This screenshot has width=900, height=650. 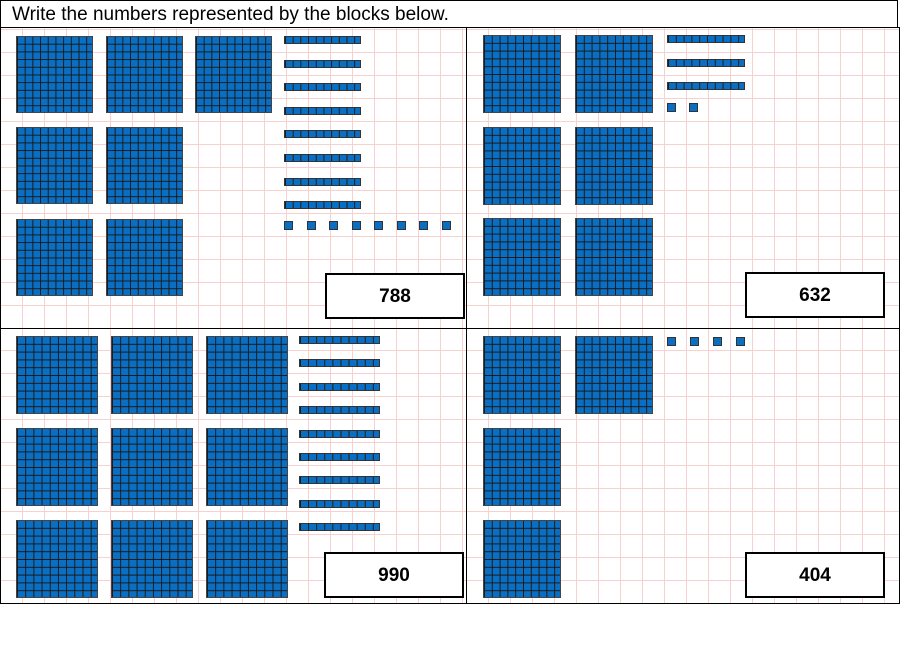 What do you see at coordinates (395, 296) in the screenshot?
I see `answer-box-1: 788` at bounding box center [395, 296].